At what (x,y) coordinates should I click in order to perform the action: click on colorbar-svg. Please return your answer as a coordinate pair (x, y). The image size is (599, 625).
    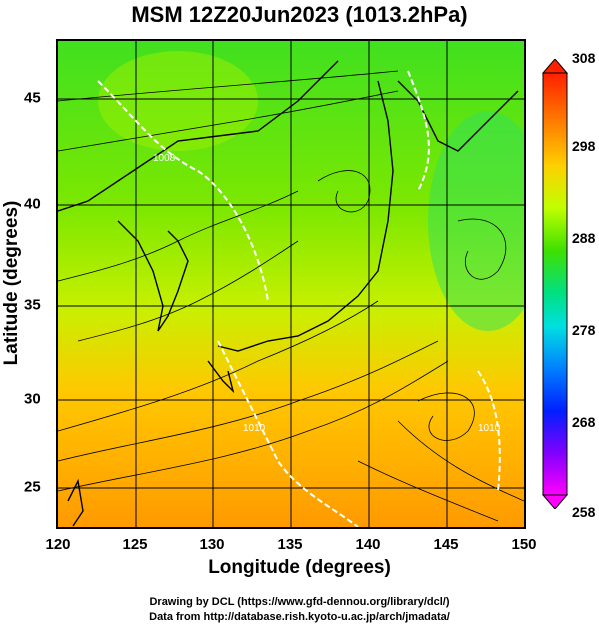
    Looking at the image, I should click on (555, 284).